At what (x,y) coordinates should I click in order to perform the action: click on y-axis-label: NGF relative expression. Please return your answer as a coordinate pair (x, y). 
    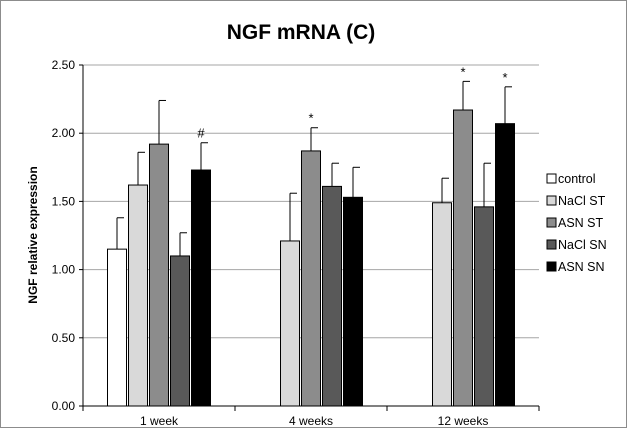
    Looking at the image, I should click on (33, 234).